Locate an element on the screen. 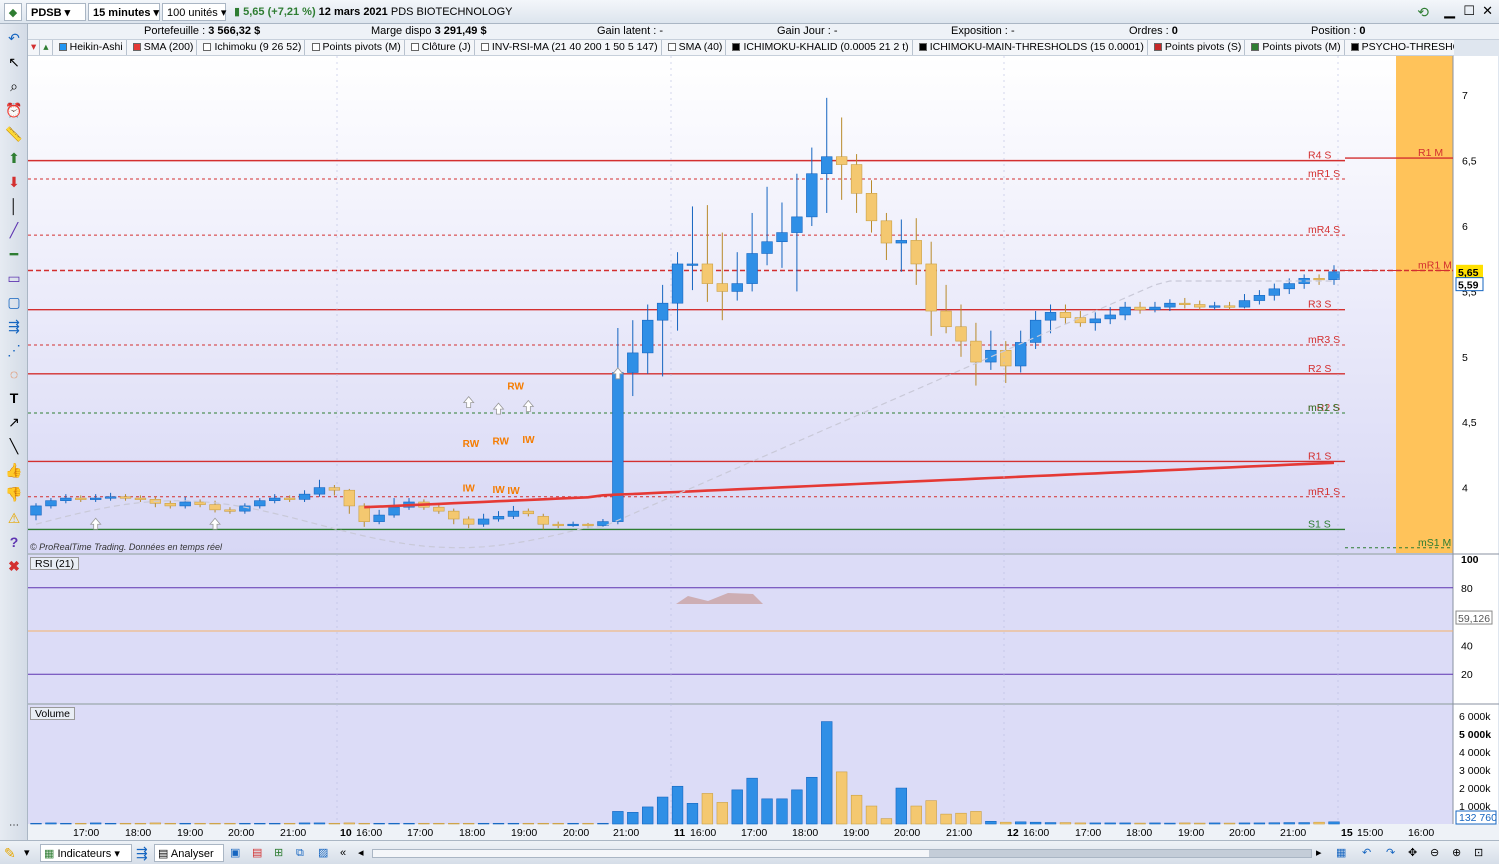  export-icon: ⊞ is located at coordinates (279, 853).